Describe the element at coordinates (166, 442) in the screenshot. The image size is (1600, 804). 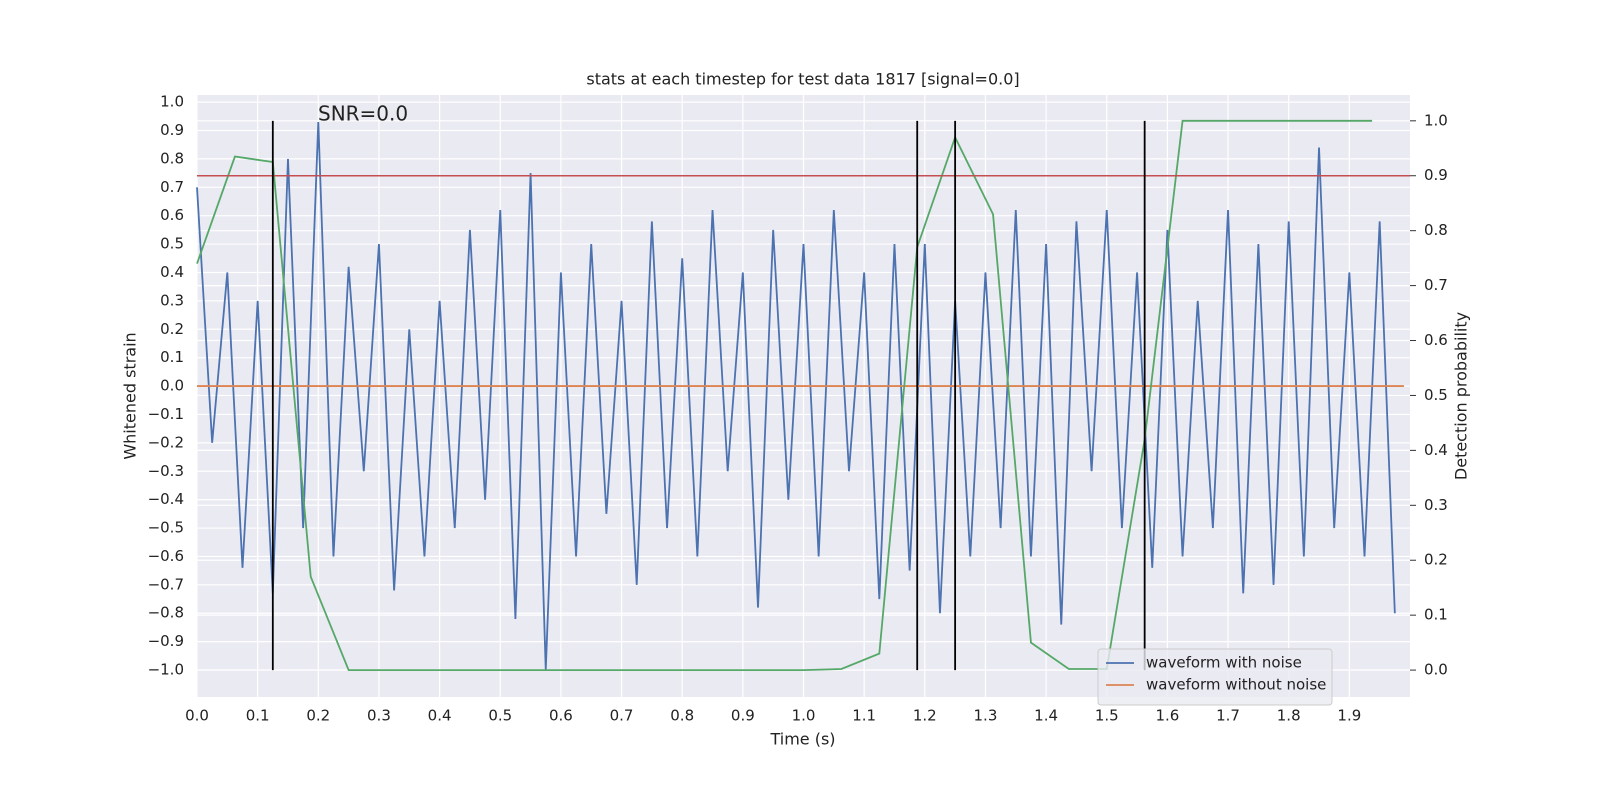
I see `y-tick-label: −0.2` at that location.